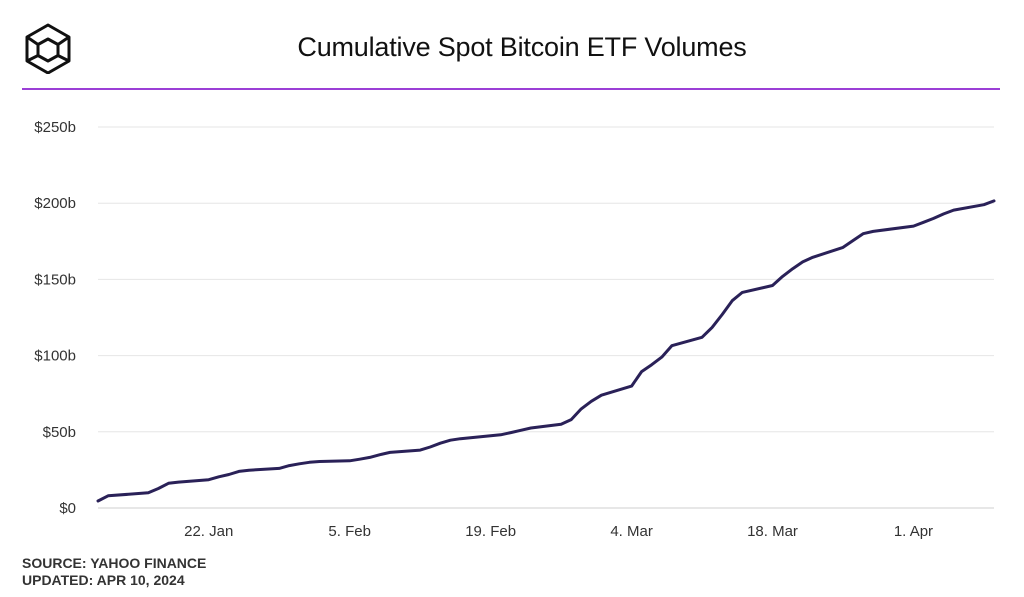 The width and height of the screenshot is (1024, 597). What do you see at coordinates (55, 356) in the screenshot?
I see `y-tick-label: $100b` at bounding box center [55, 356].